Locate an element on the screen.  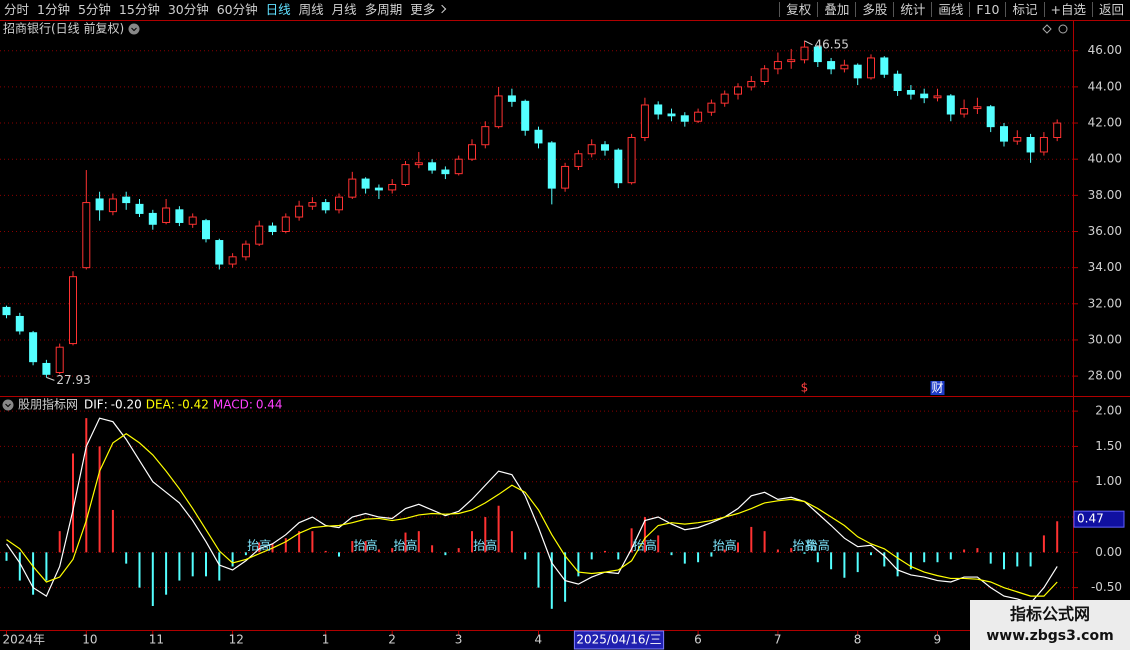
toolbar-button: 画线 is located at coordinates (950, 9).